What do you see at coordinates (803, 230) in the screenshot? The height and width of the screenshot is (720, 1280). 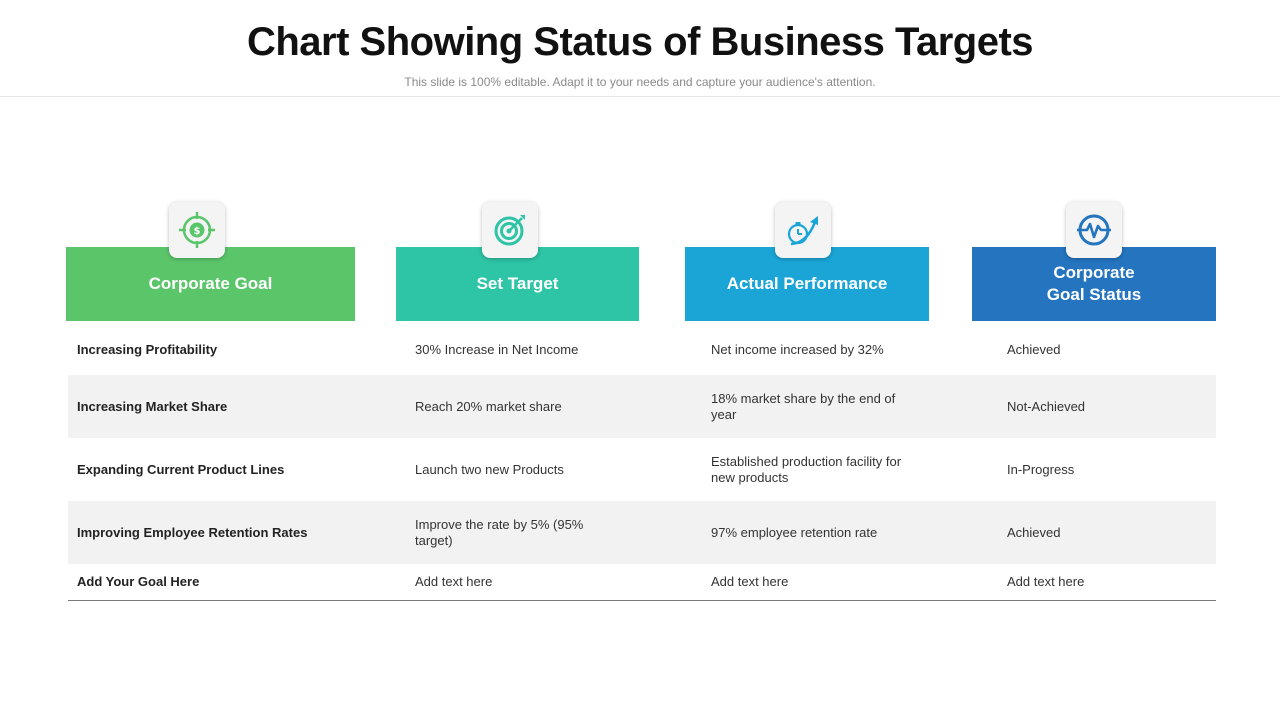 I see `stopwatch-growth-icon` at bounding box center [803, 230].